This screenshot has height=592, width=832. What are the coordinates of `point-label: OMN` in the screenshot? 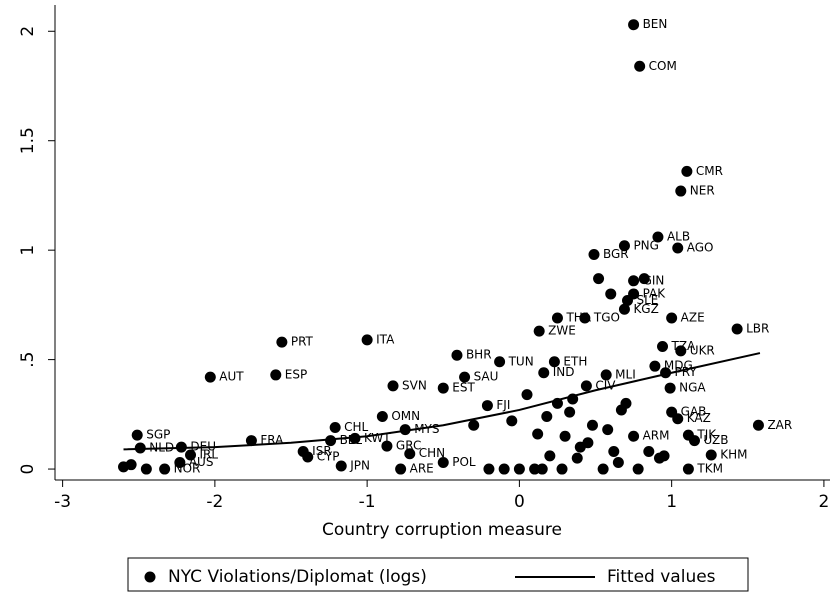 It's located at (405, 416).